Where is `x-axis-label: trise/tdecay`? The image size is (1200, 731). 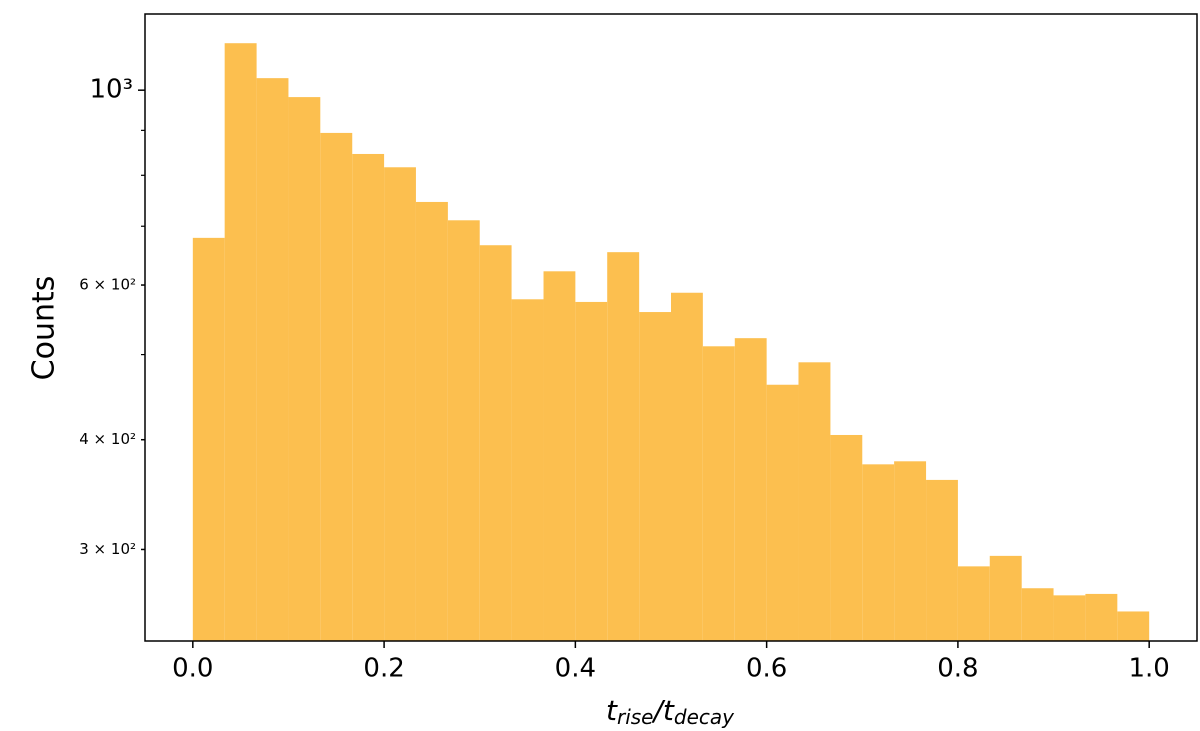 x-axis-label: trise/tdecay is located at coordinates (670, 711).